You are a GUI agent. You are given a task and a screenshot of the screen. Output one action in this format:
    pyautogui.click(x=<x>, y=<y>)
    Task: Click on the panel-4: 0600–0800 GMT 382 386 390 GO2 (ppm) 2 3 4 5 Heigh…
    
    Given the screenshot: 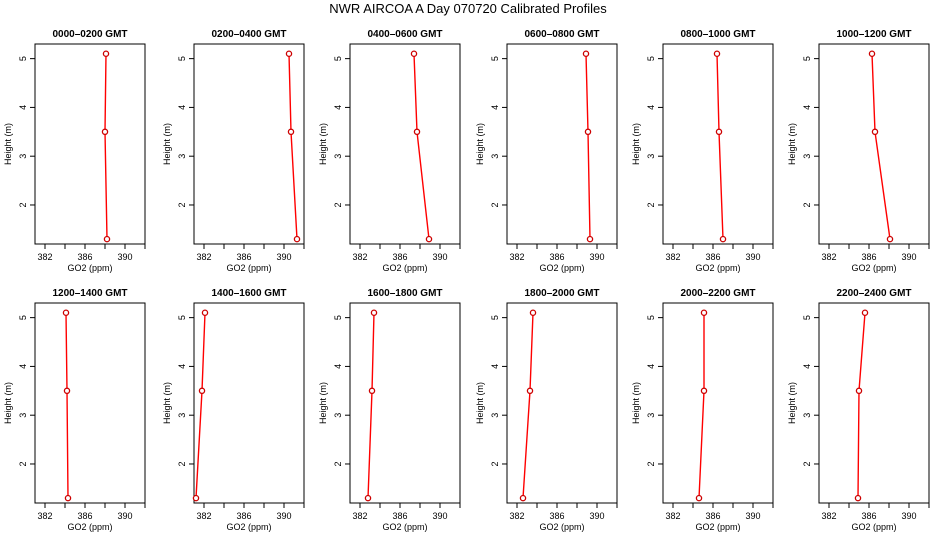 What is the action you would take?
    pyautogui.click(x=546, y=151)
    